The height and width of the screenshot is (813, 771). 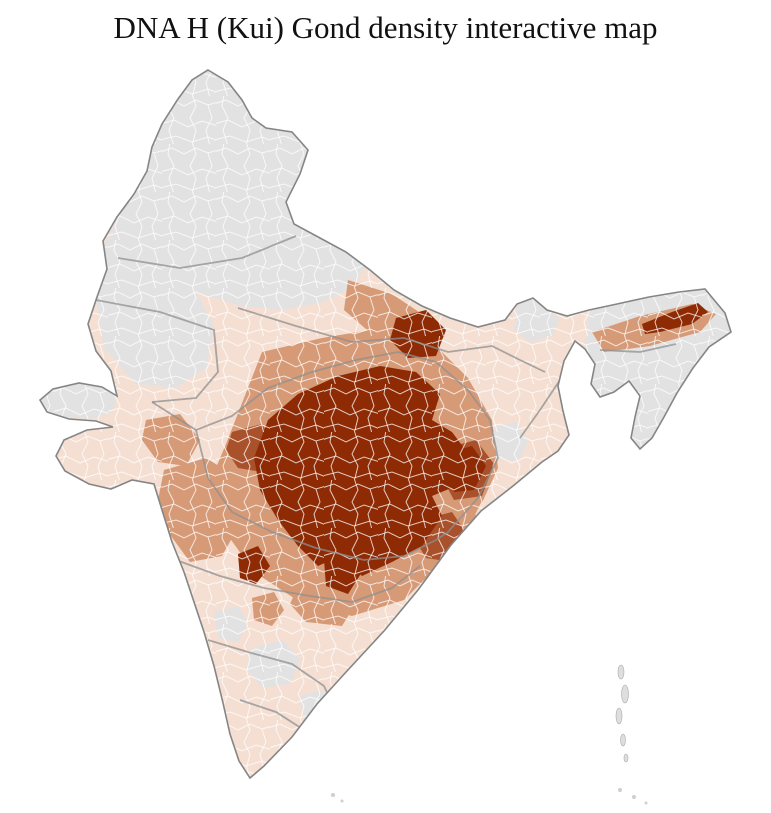 What do you see at coordinates (622, 713) in the screenshot?
I see `andaman-islands` at bounding box center [622, 713].